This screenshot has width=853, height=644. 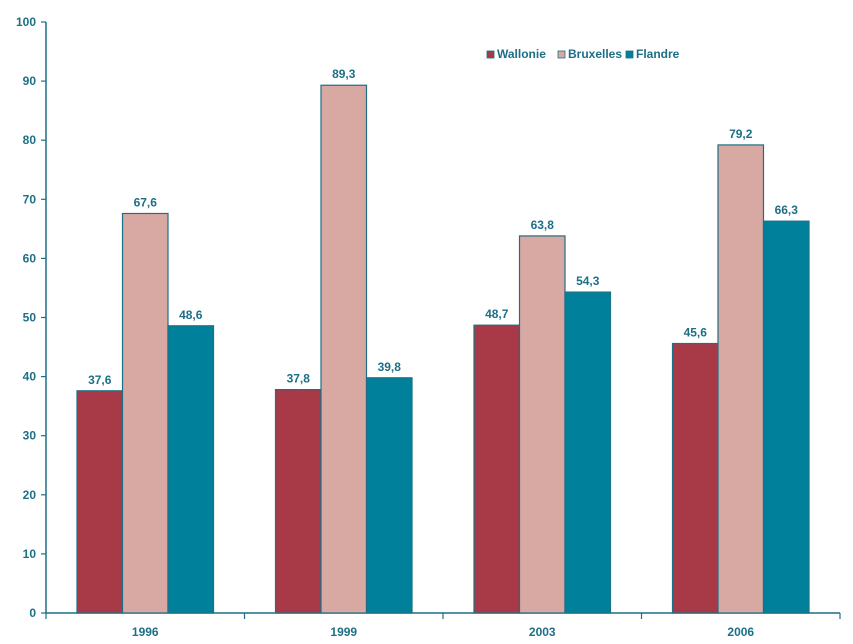 What do you see at coordinates (100, 380) in the screenshot?
I see `data-label: 37,6` at bounding box center [100, 380].